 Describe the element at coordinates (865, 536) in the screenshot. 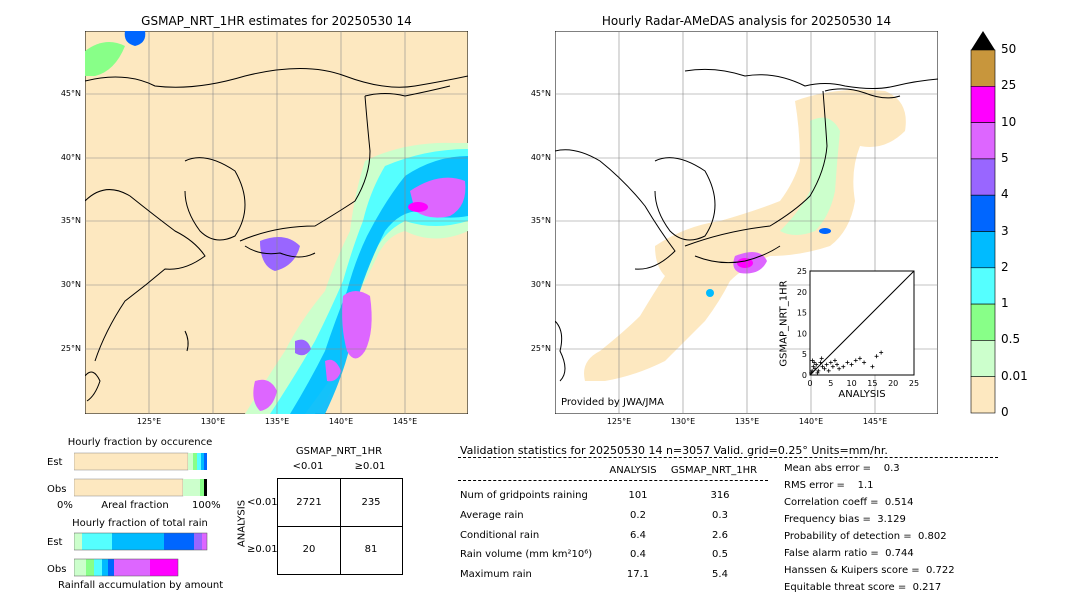

I see `score-line: Probability of detection = 0.802` at that location.